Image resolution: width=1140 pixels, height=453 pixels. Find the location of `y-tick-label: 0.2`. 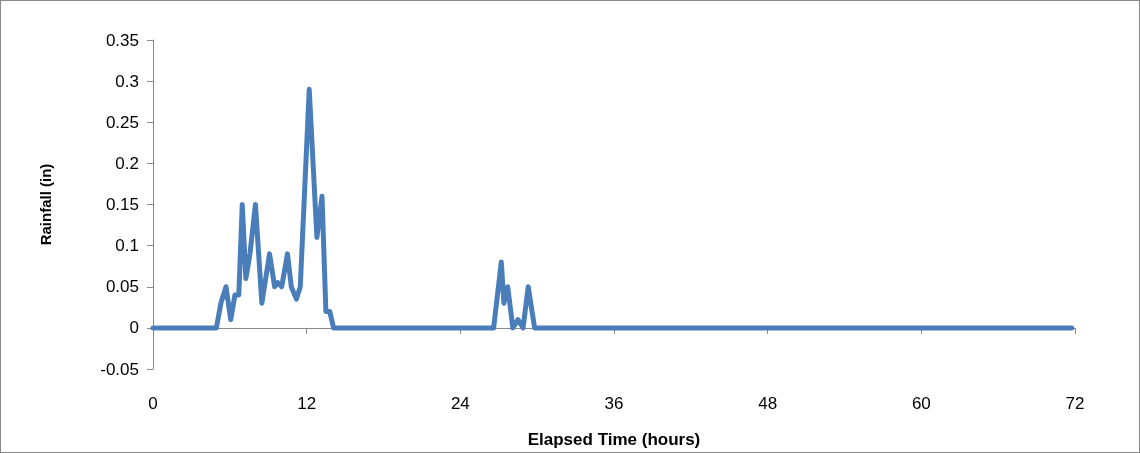

y-tick-label: 0.2 is located at coordinates (127, 163).